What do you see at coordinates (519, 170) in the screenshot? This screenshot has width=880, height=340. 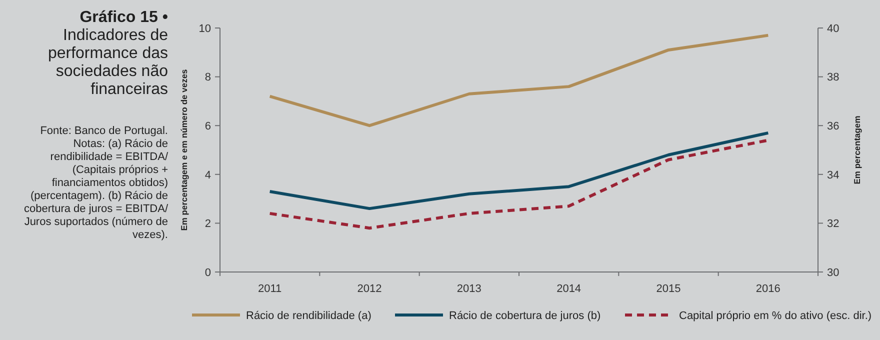 I see `line-series` at bounding box center [519, 170].